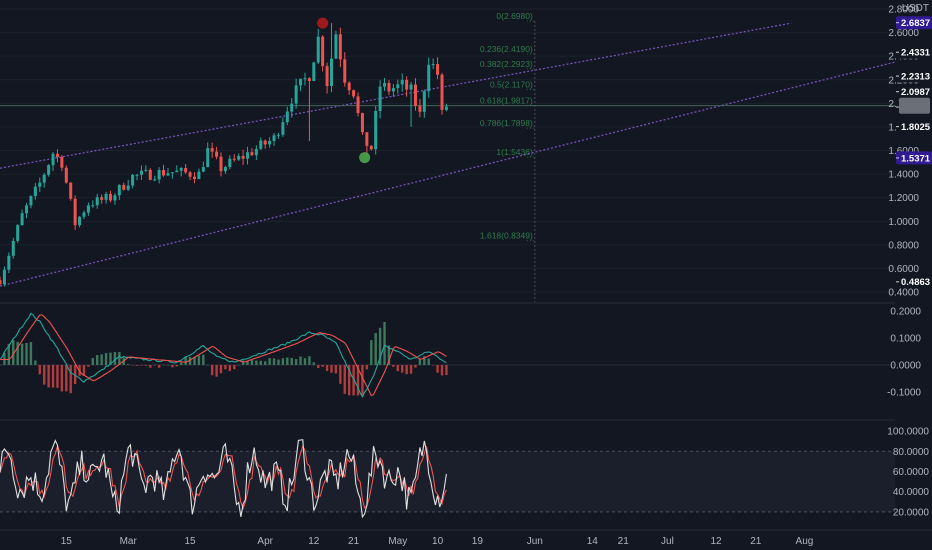 This screenshot has height=550, width=932. What do you see at coordinates (903, 222) in the screenshot?
I see `price-tick-label: 1.0000` at bounding box center [903, 222].